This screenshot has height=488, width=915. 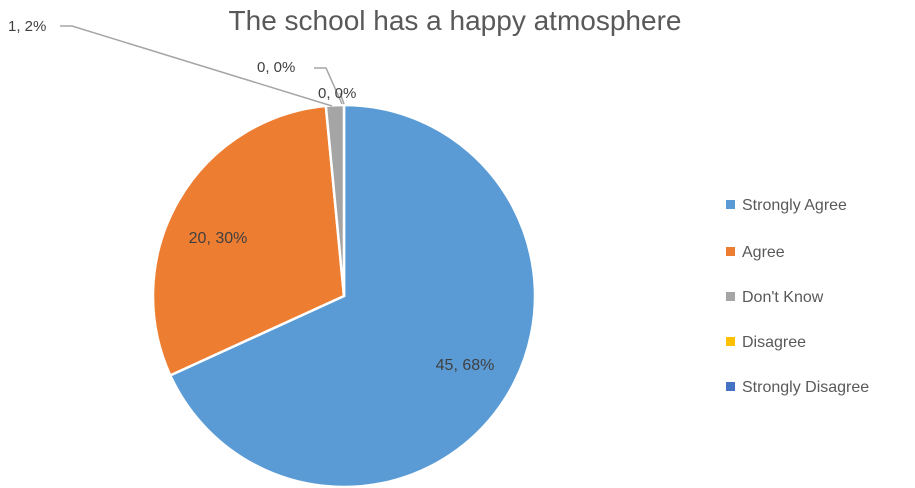 What do you see at coordinates (763, 252) in the screenshot?
I see `legend-label-agree: Agree` at bounding box center [763, 252].